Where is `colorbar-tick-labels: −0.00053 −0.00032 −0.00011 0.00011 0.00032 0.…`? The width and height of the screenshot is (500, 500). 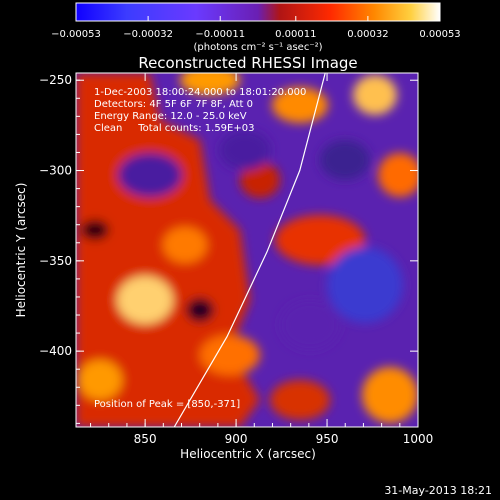 colorbar-tick-labels: −0.00053 −0.00032 −0.00011 0.00011 0.00032 0.… is located at coordinates (256, 34).